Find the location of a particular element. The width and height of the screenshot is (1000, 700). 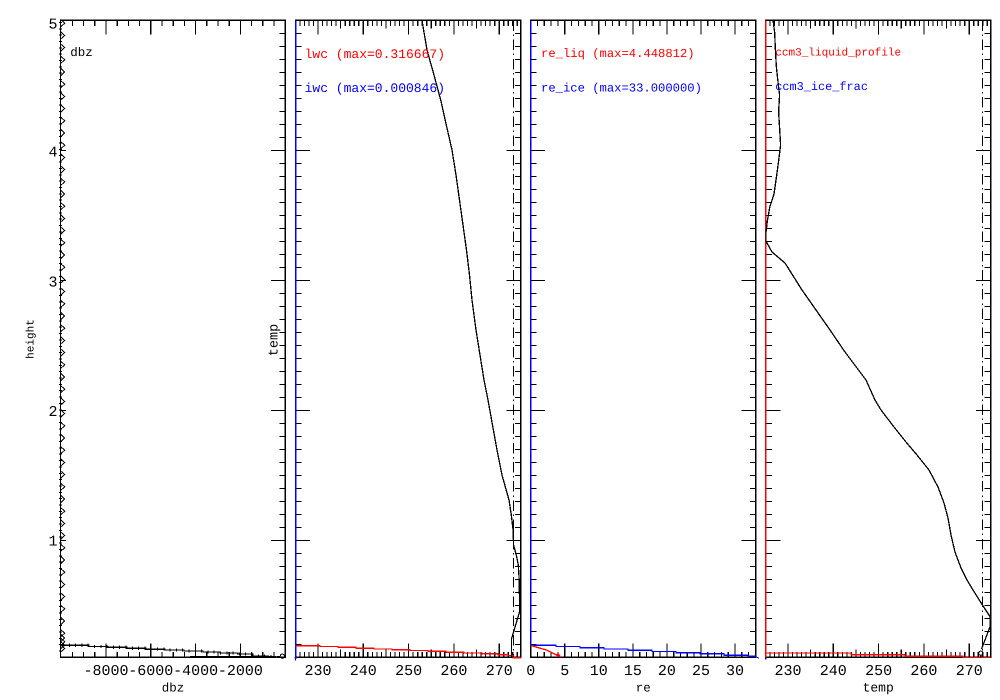

svg-text: re is located at coordinates (643, 689).